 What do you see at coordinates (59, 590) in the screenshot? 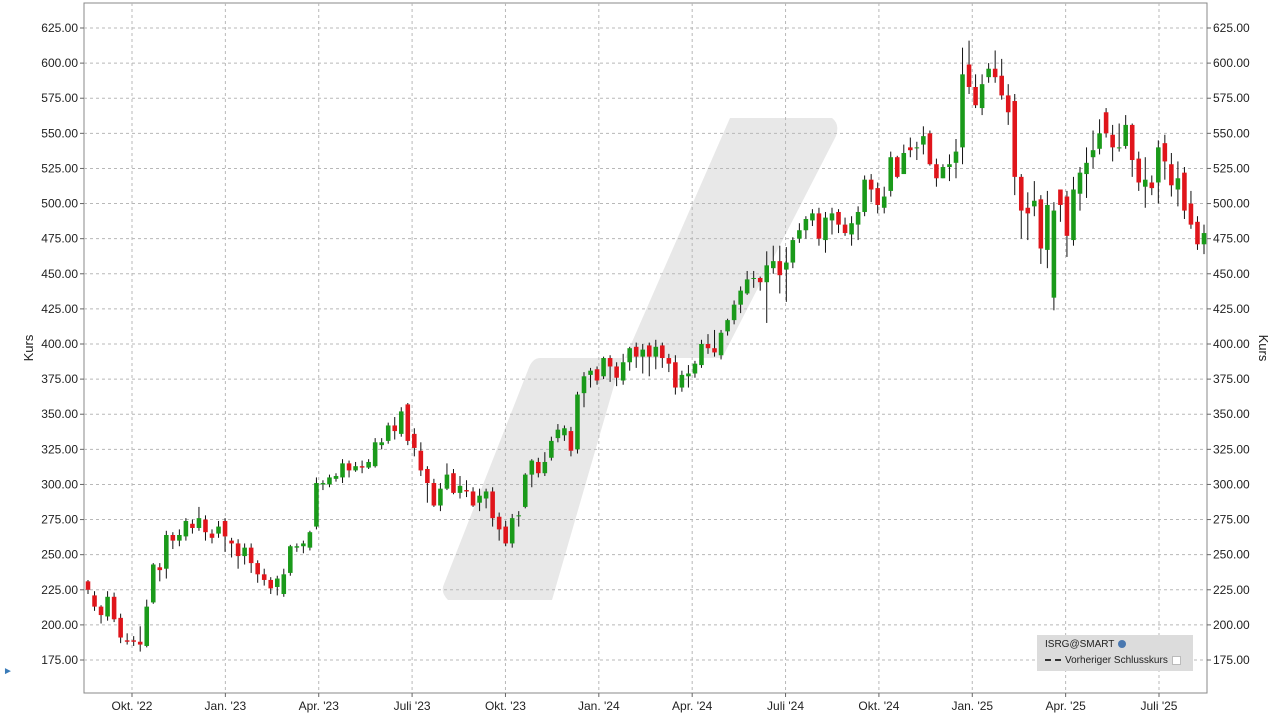
I see `y-tick-label-left: 225.00` at bounding box center [59, 590].